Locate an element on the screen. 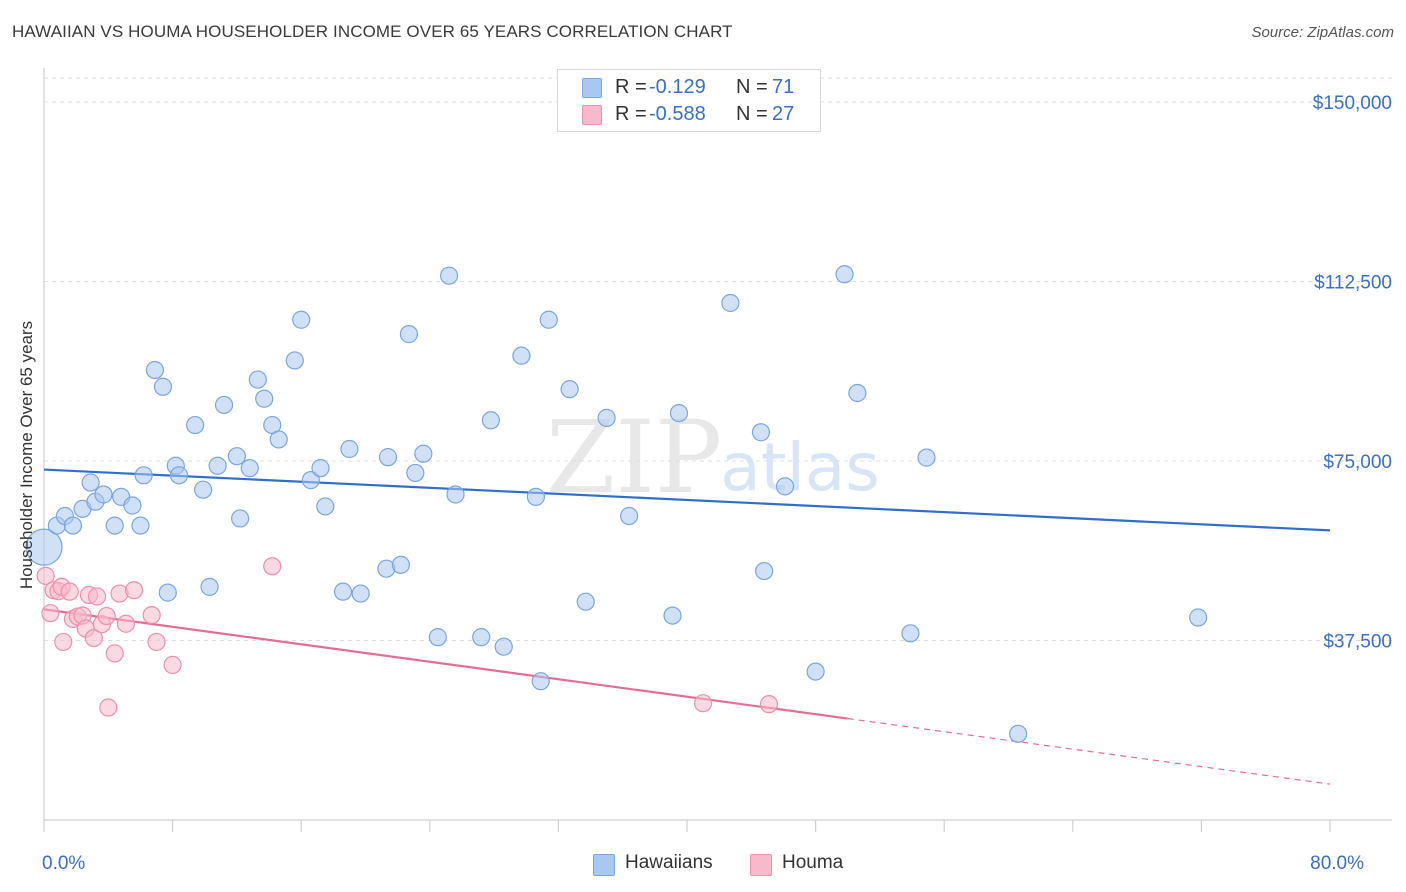 The height and width of the screenshot is (892, 1406). y-tick-label: $150,000 is located at coordinates (1352, 103).